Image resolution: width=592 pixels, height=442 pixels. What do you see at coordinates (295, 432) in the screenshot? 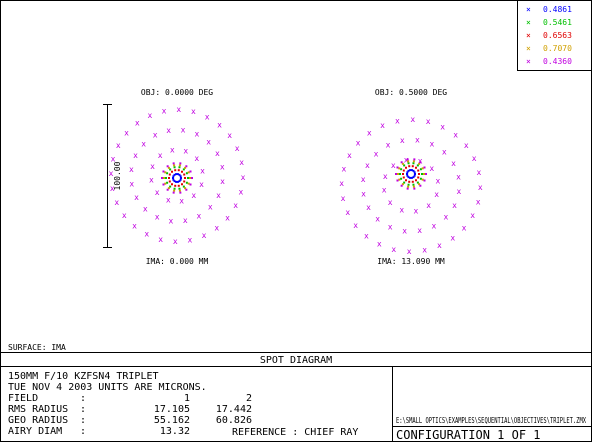
I see `reference: REFERENCE : CHIEF RAY` at bounding box center [295, 432].